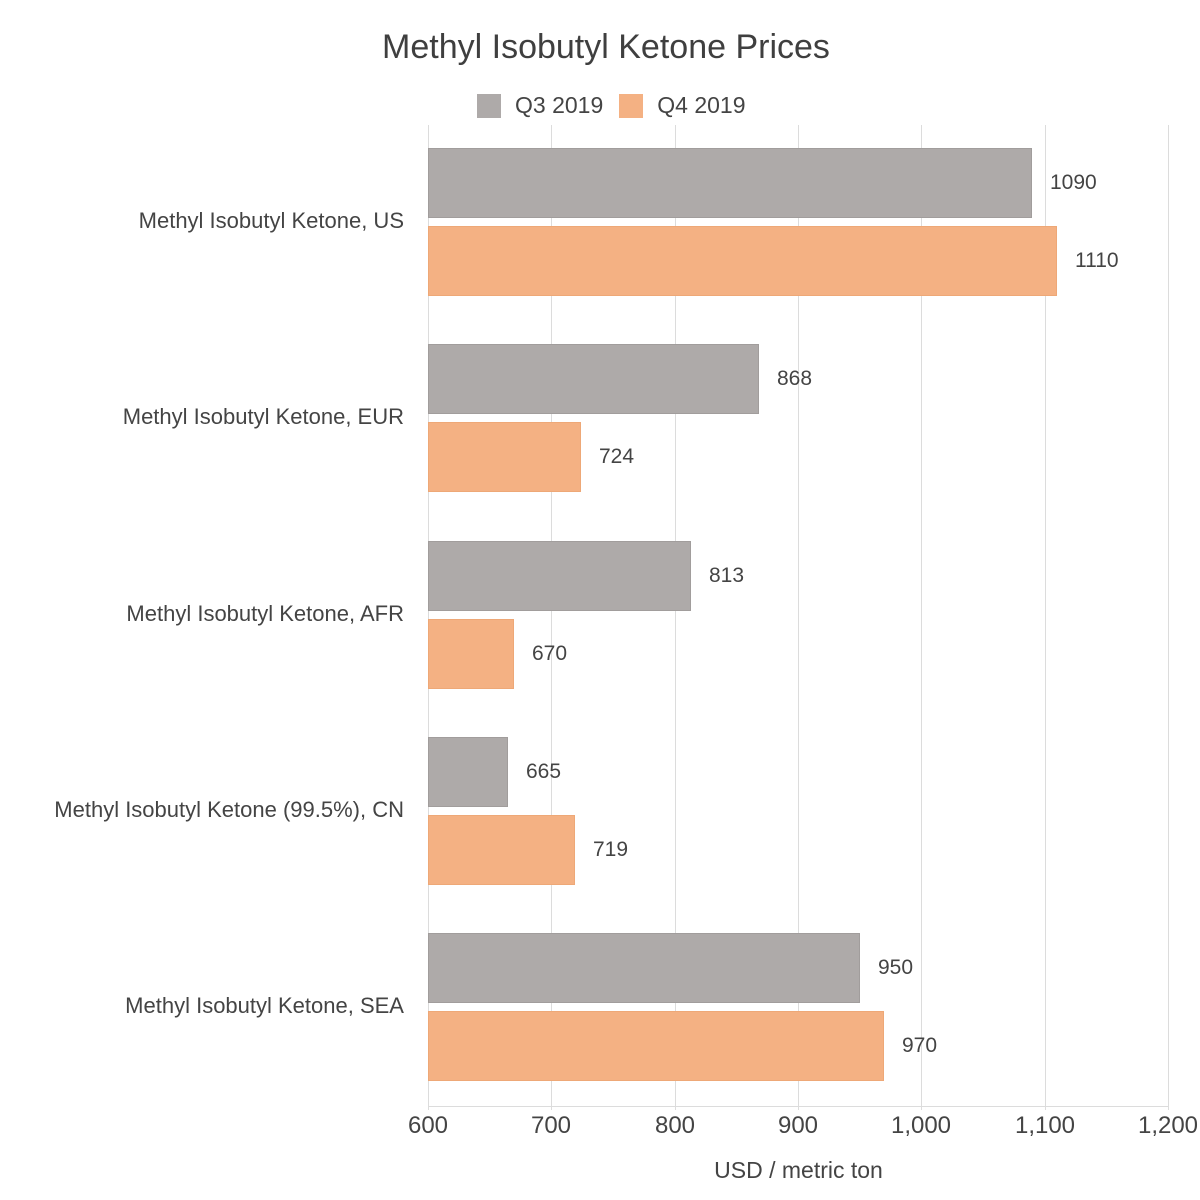 This screenshot has height=1200, width=1200. I want to click on chart-title: Methyl Isobutyl Ketone Prices, so click(606, 47).